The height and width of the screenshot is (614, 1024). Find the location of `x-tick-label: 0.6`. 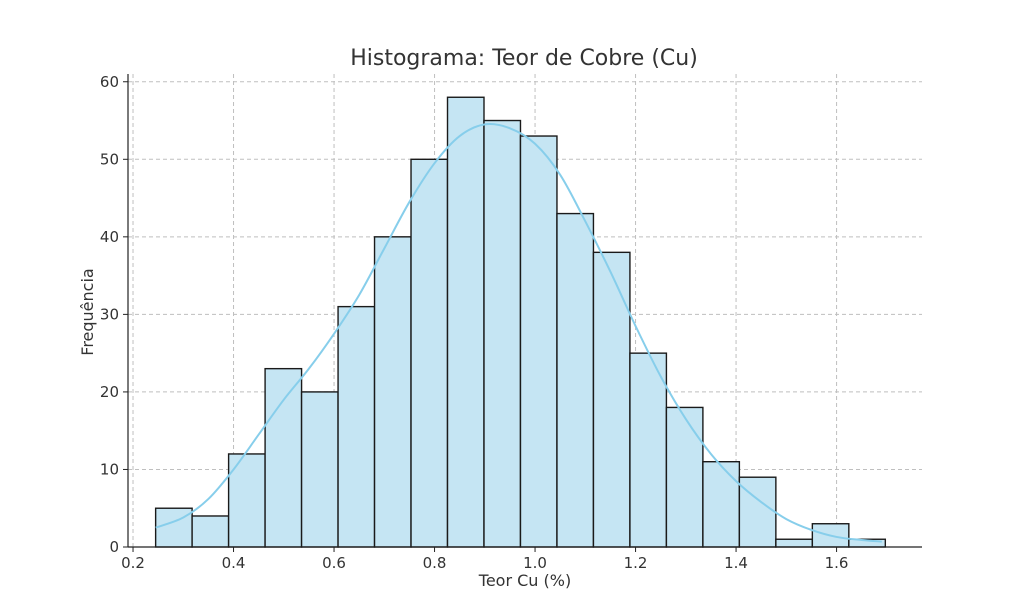

x-tick-label: 0.6 is located at coordinates (334, 563).